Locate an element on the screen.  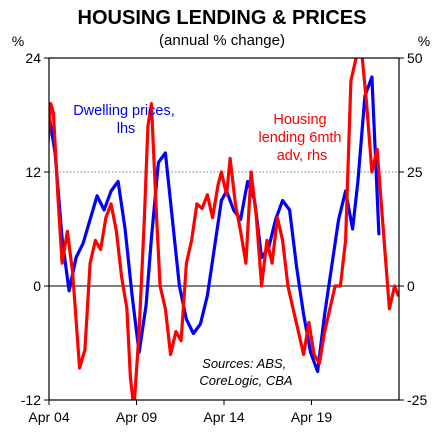
sources-annotation: Sources: ABS, CoreLogic, CBA is located at coordinates (245, 372).